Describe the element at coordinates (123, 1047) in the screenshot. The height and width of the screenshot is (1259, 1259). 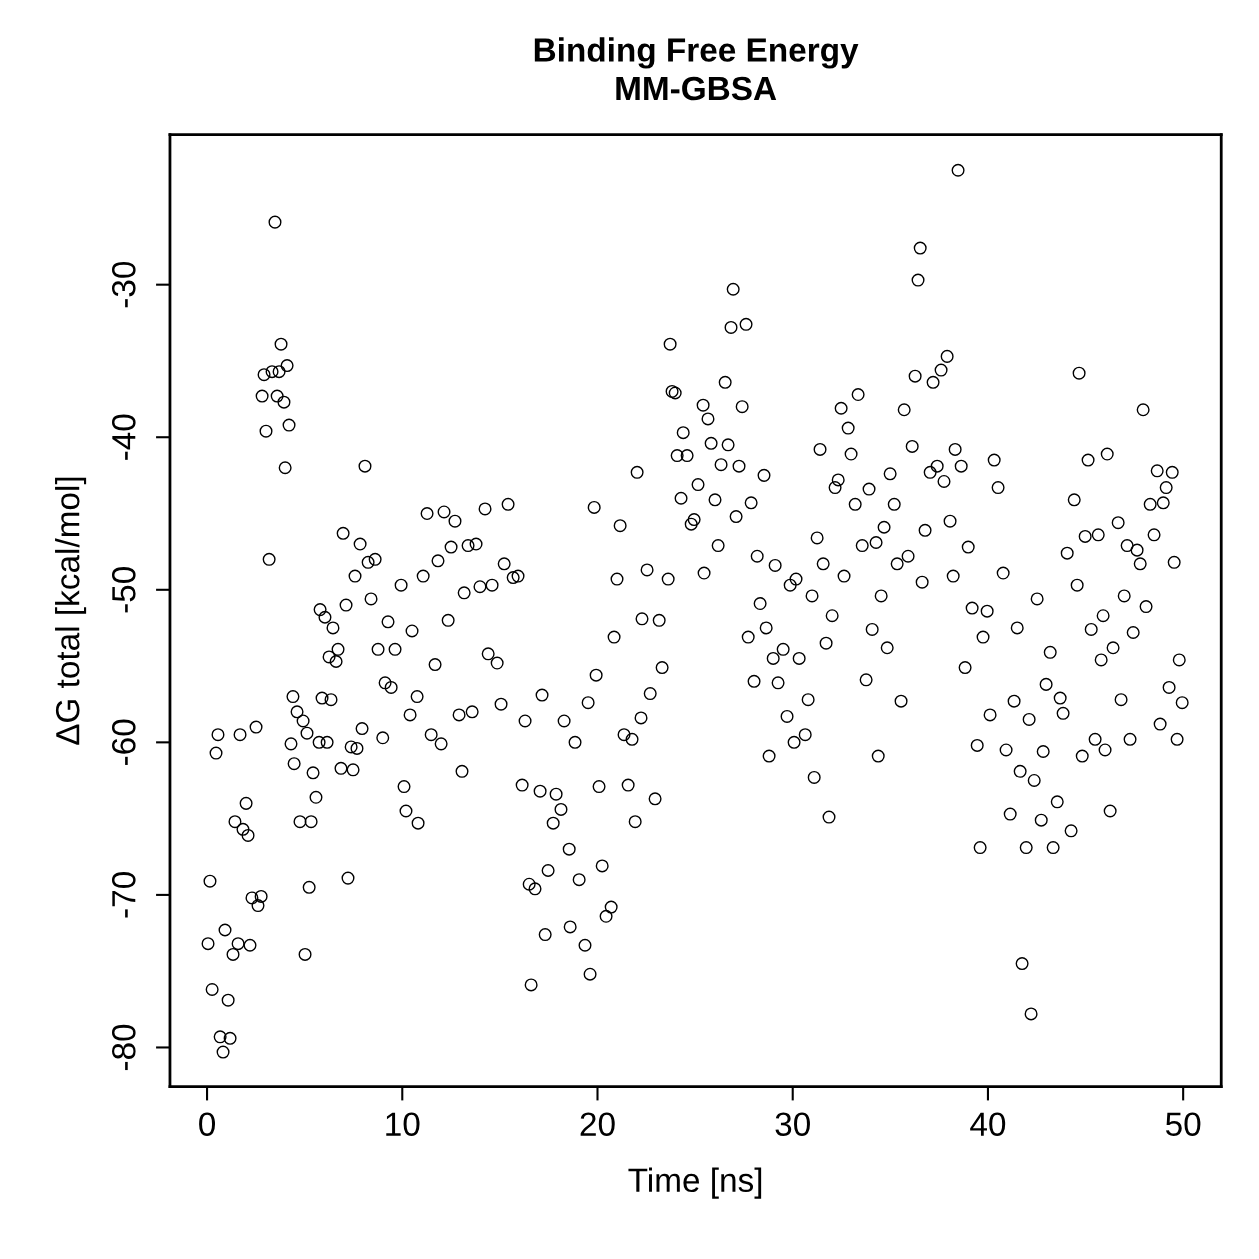
I see `y-tick-label: -80` at that location.